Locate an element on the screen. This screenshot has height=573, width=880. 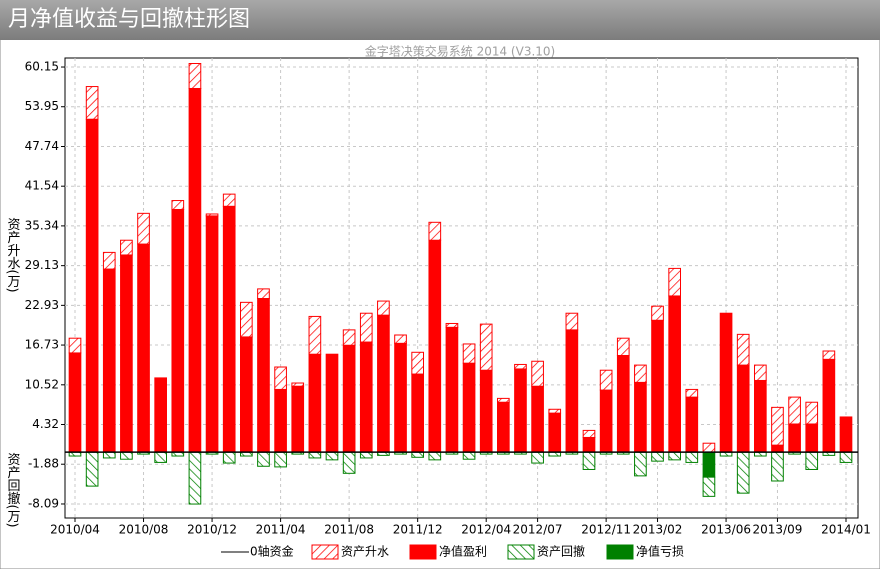
y-tick-label: 60.15 is located at coordinates (42, 67).